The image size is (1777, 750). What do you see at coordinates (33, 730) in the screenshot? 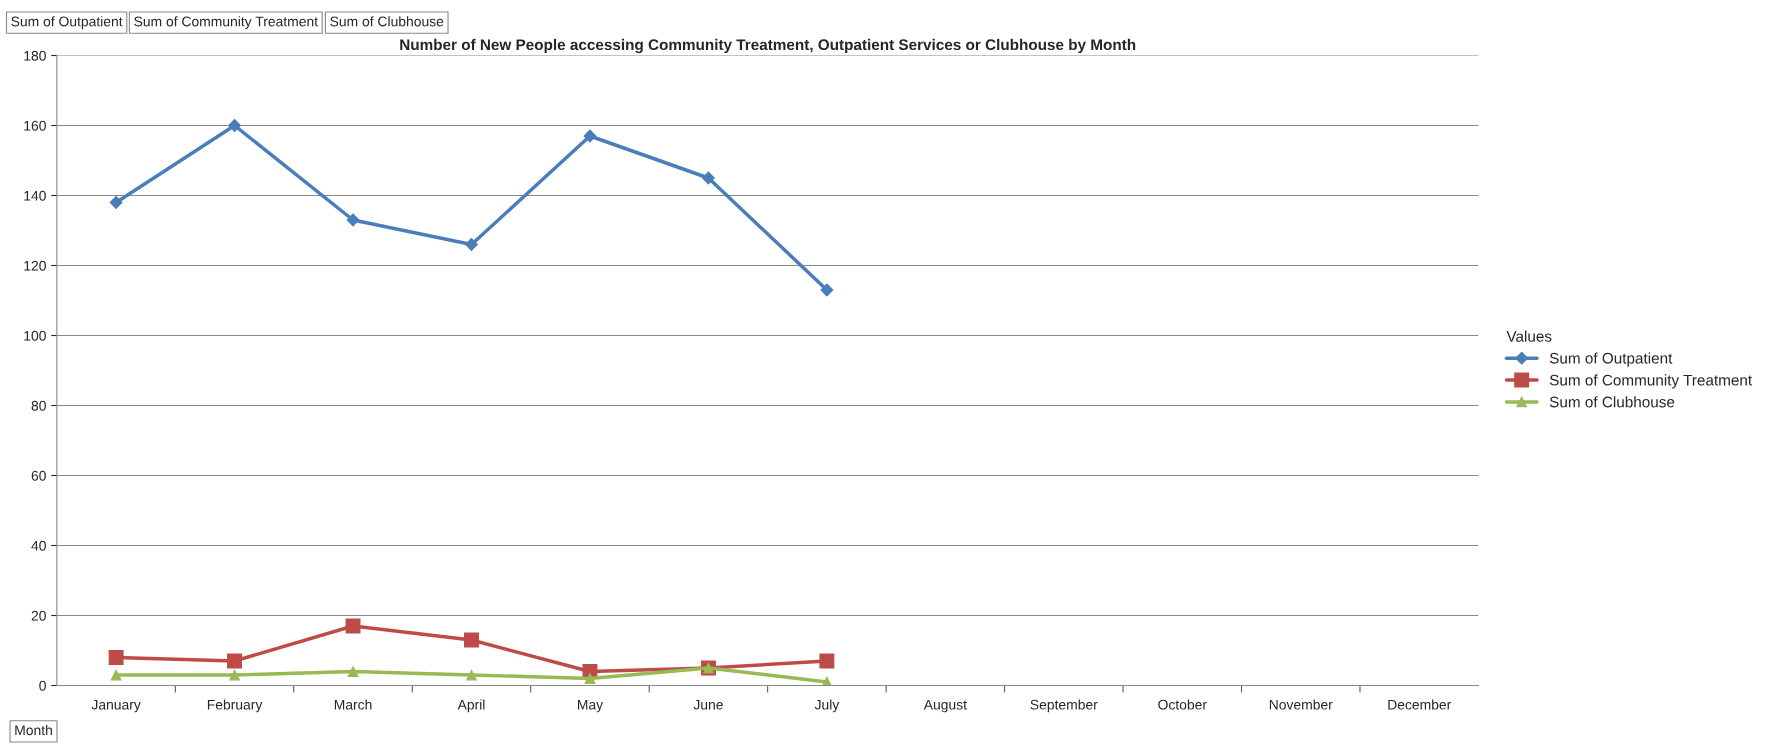
I see `text: Month` at bounding box center [33, 730].